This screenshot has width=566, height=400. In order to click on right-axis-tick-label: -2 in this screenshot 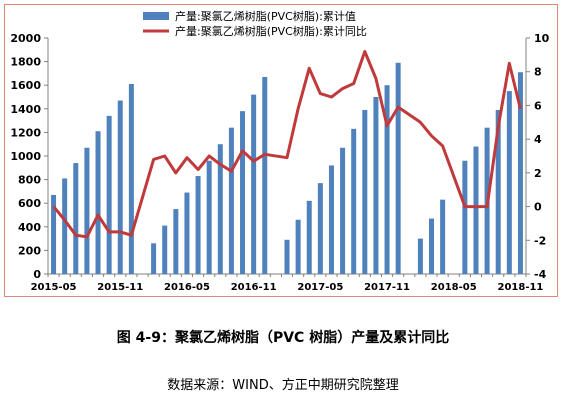, I will do `click(540, 240)`.